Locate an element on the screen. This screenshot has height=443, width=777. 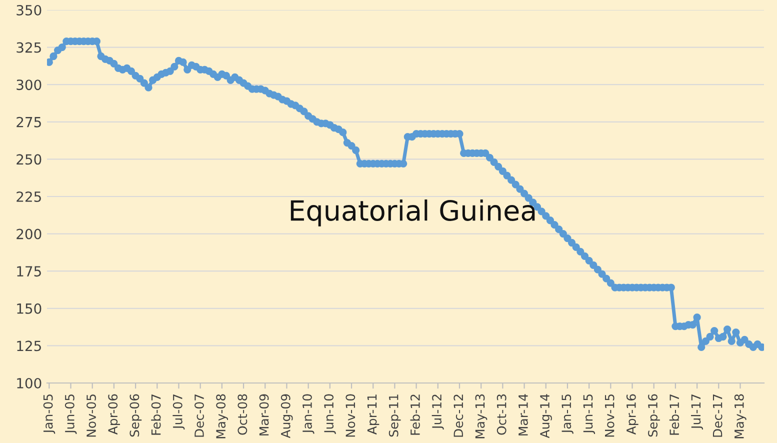
x-tick-label: Jul-07 is located at coordinates (178, 412).